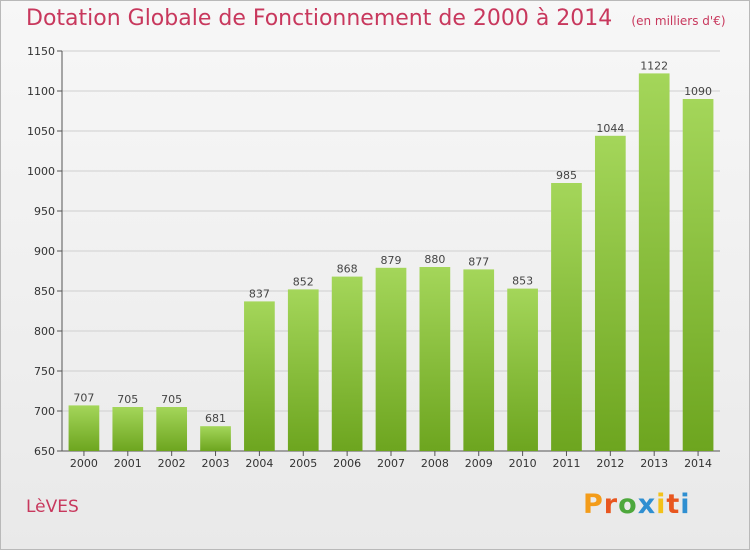 Image resolution: width=750 pixels, height=550 pixels. What do you see at coordinates (628, 504) in the screenshot?
I see `brand-letter: o` at bounding box center [628, 504].